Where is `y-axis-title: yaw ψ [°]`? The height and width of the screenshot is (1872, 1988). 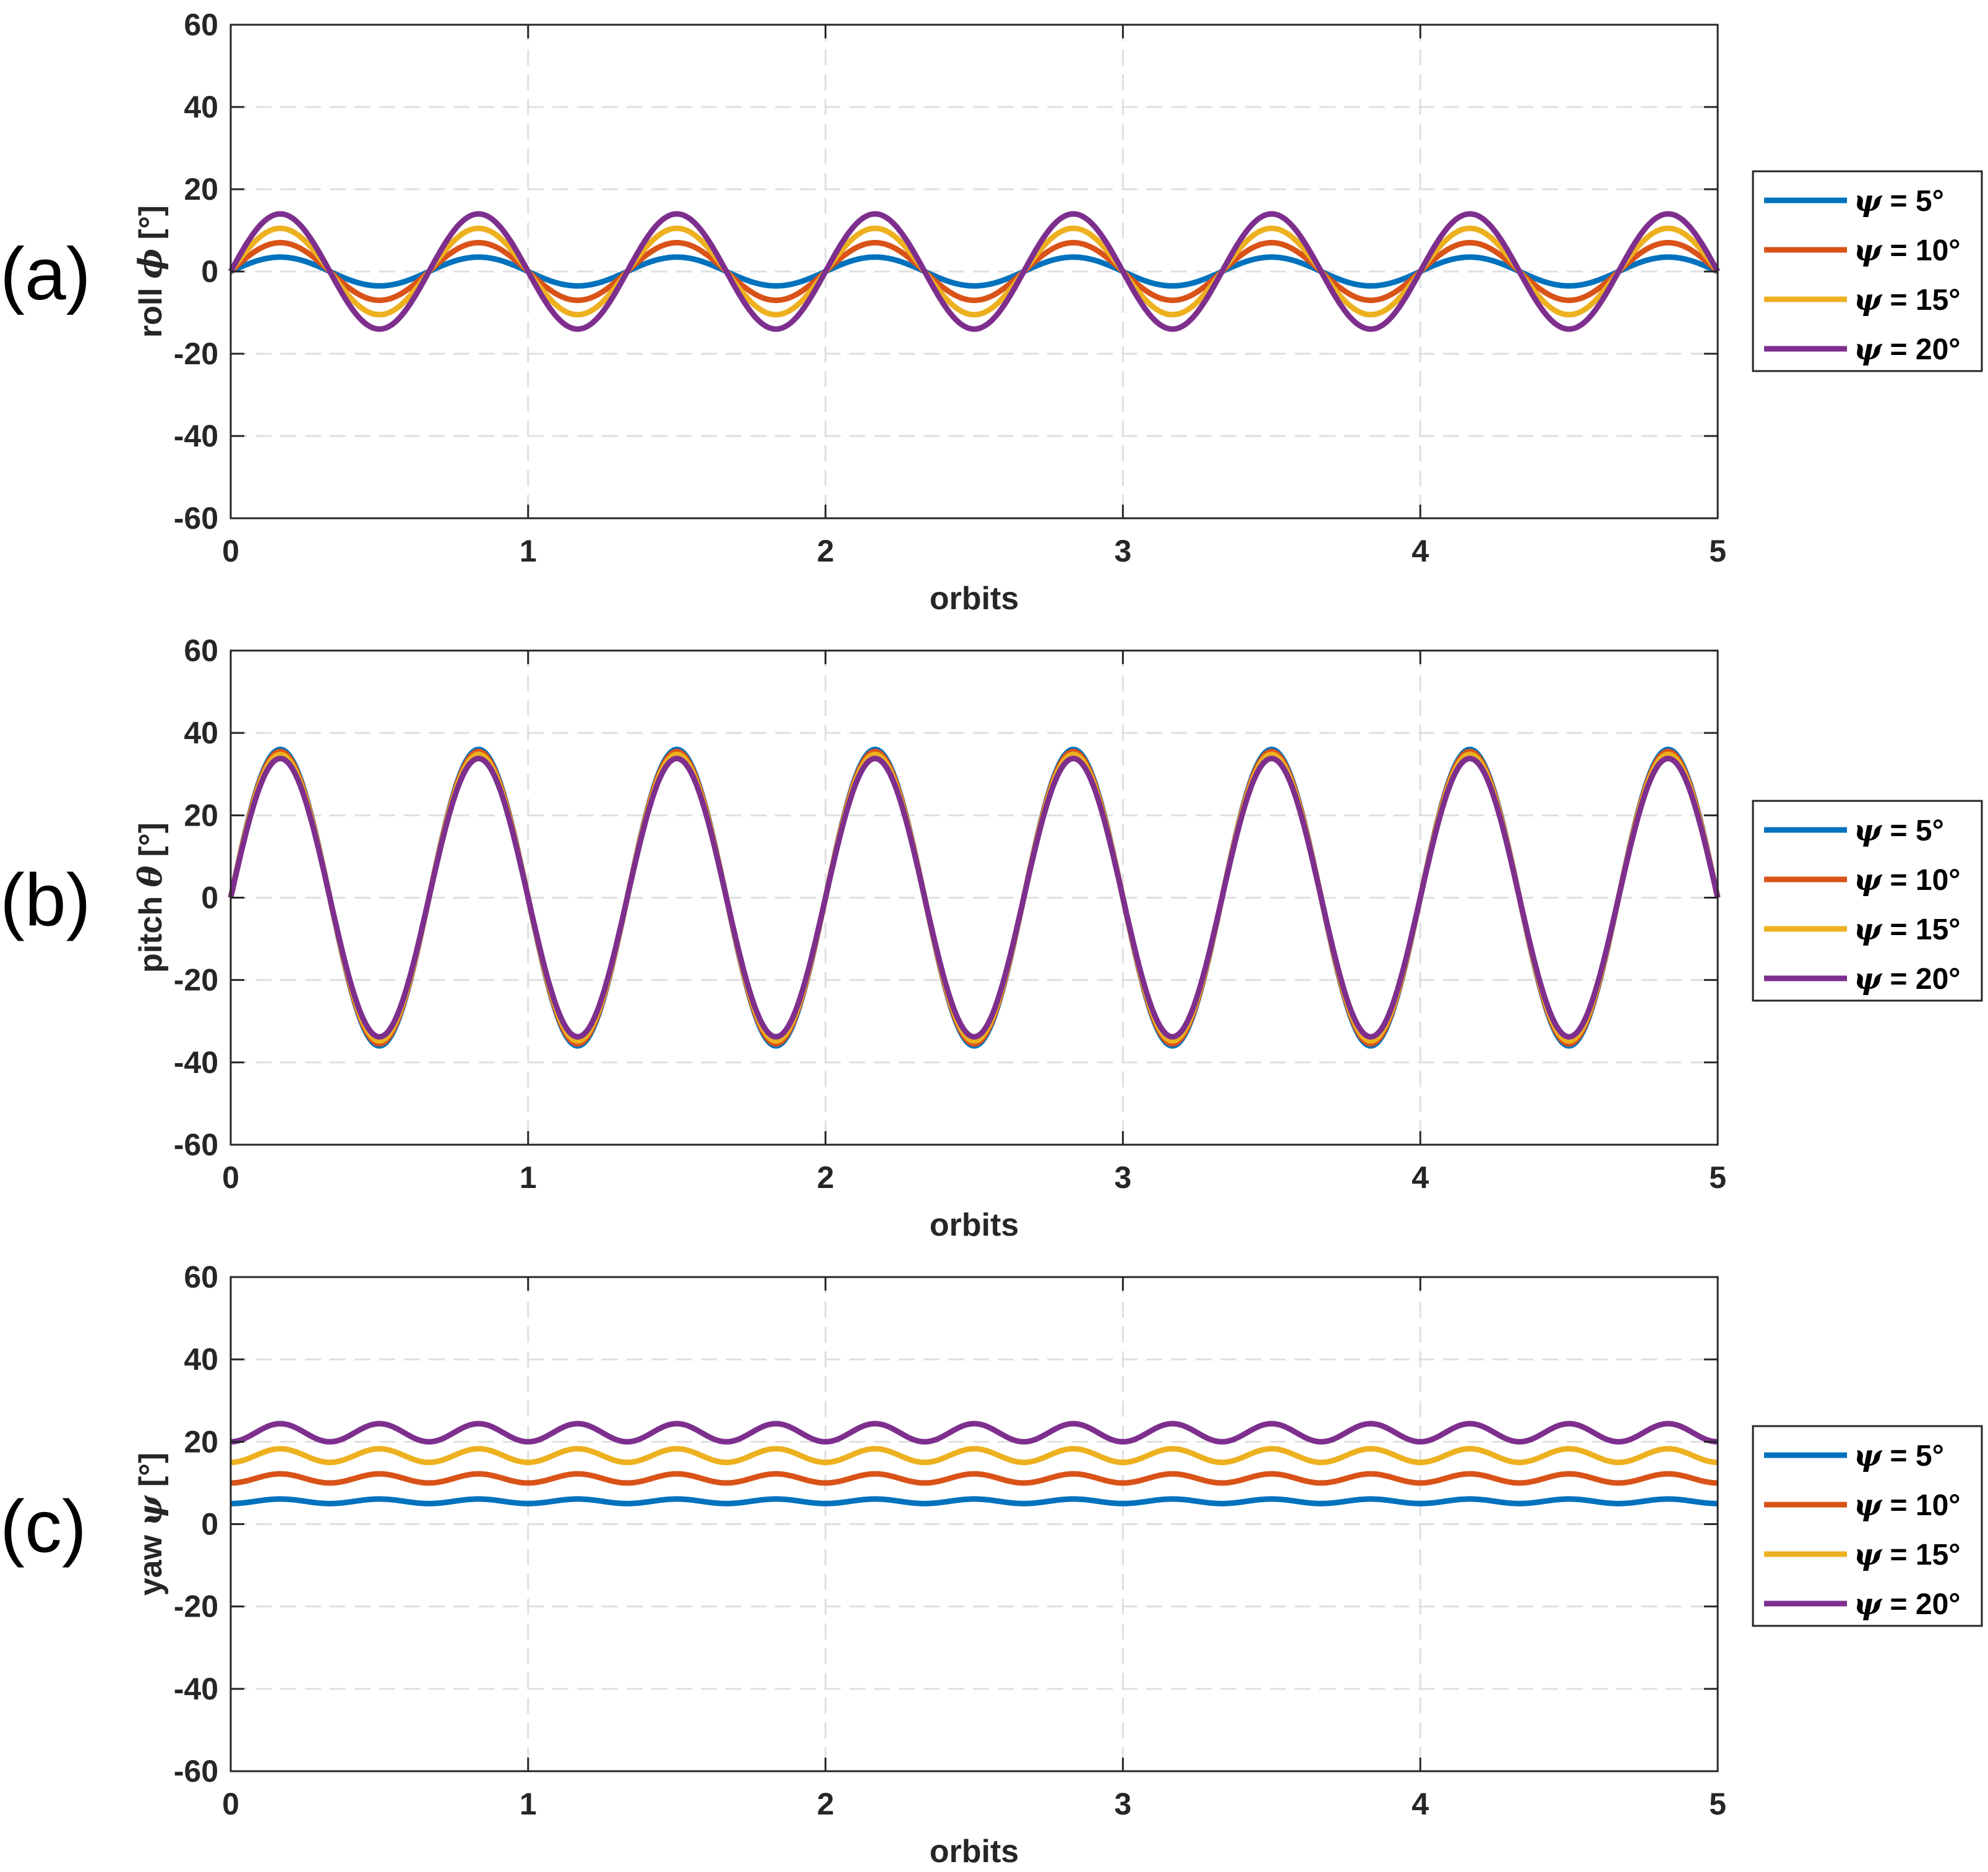
y-axis-title: yaw ψ [°] is located at coordinates (150, 1524).